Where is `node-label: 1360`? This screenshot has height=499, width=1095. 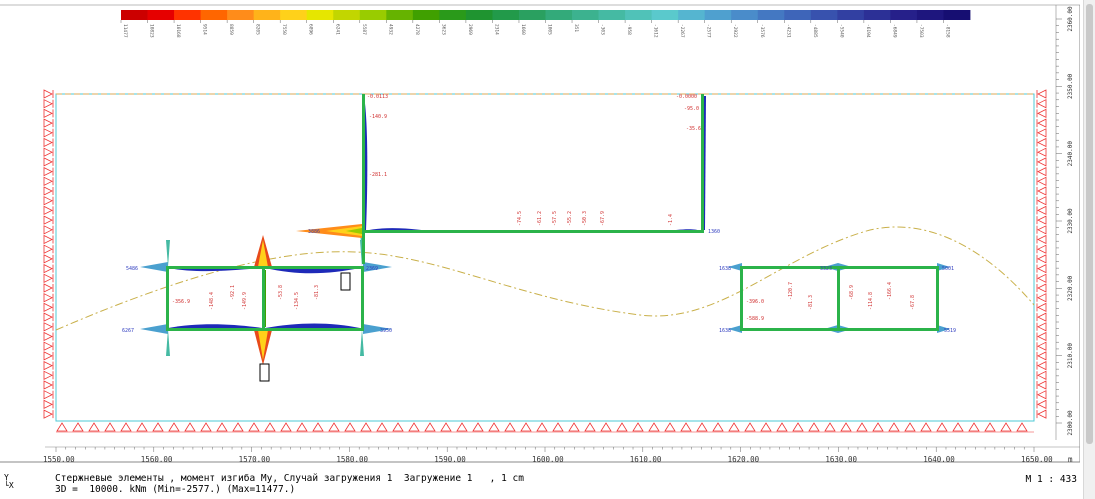 node-label: 1360 is located at coordinates (714, 232).